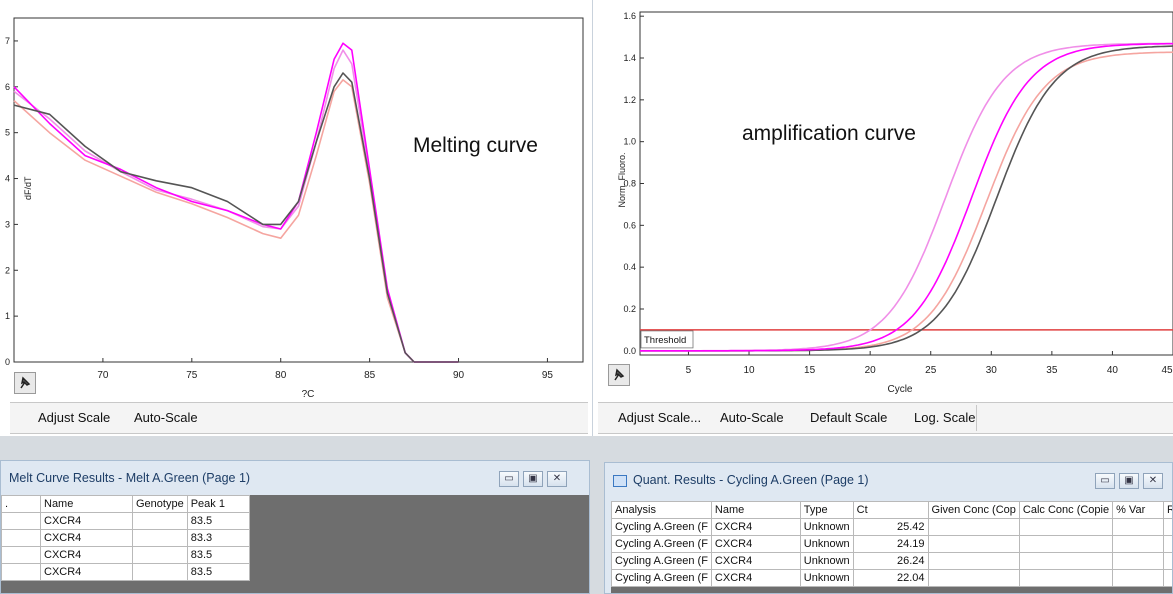  I want to click on window-icon, so click(620, 481).